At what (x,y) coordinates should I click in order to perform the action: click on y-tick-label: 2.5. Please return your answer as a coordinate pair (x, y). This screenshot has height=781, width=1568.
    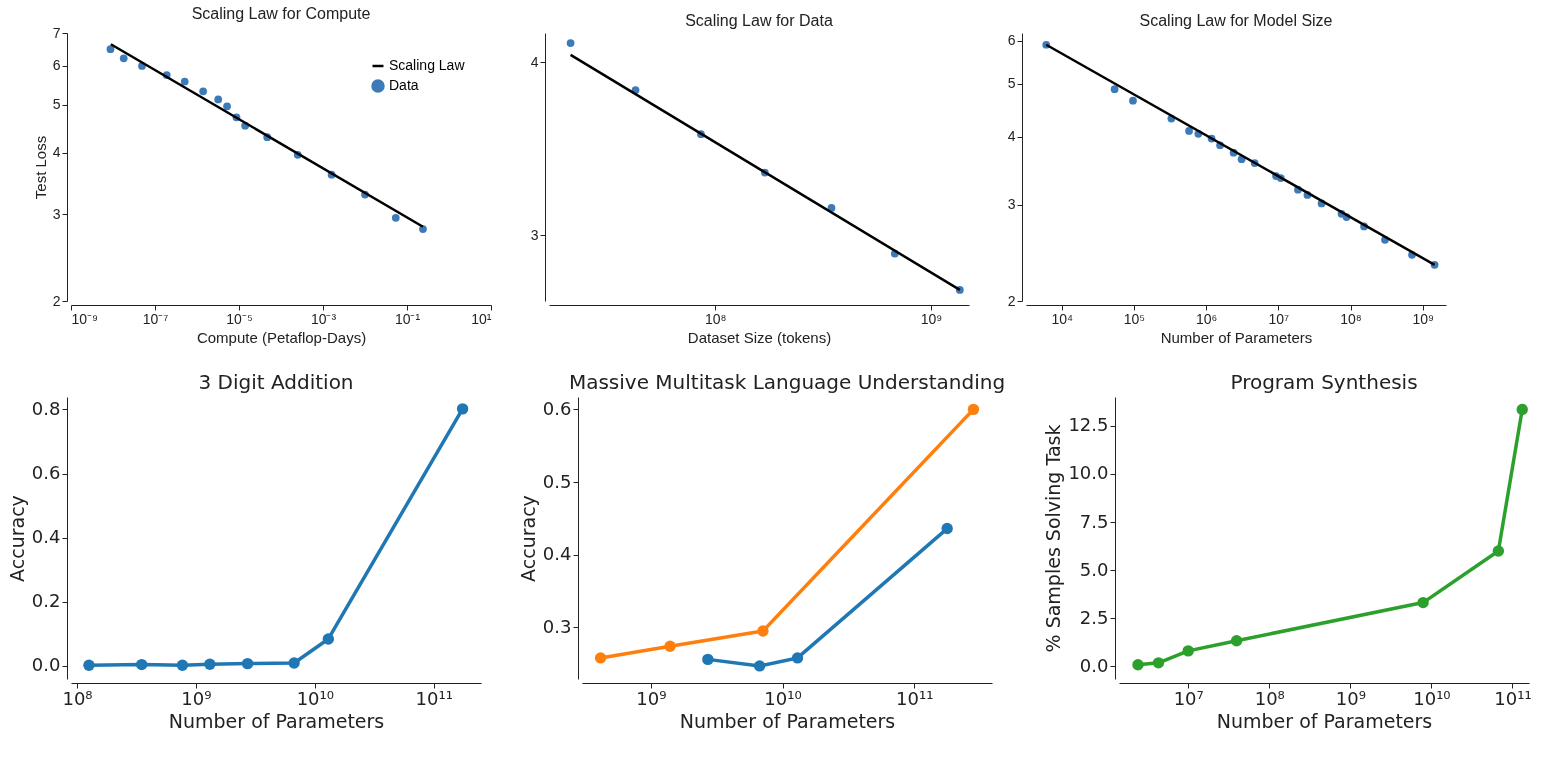
    Looking at the image, I should click on (1094, 617).